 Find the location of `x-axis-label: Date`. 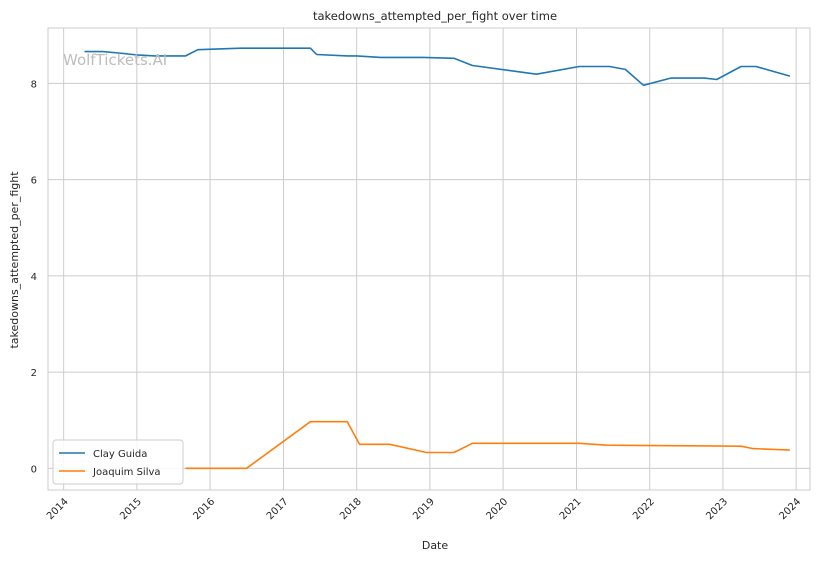

x-axis-label: Date is located at coordinates (435, 545).